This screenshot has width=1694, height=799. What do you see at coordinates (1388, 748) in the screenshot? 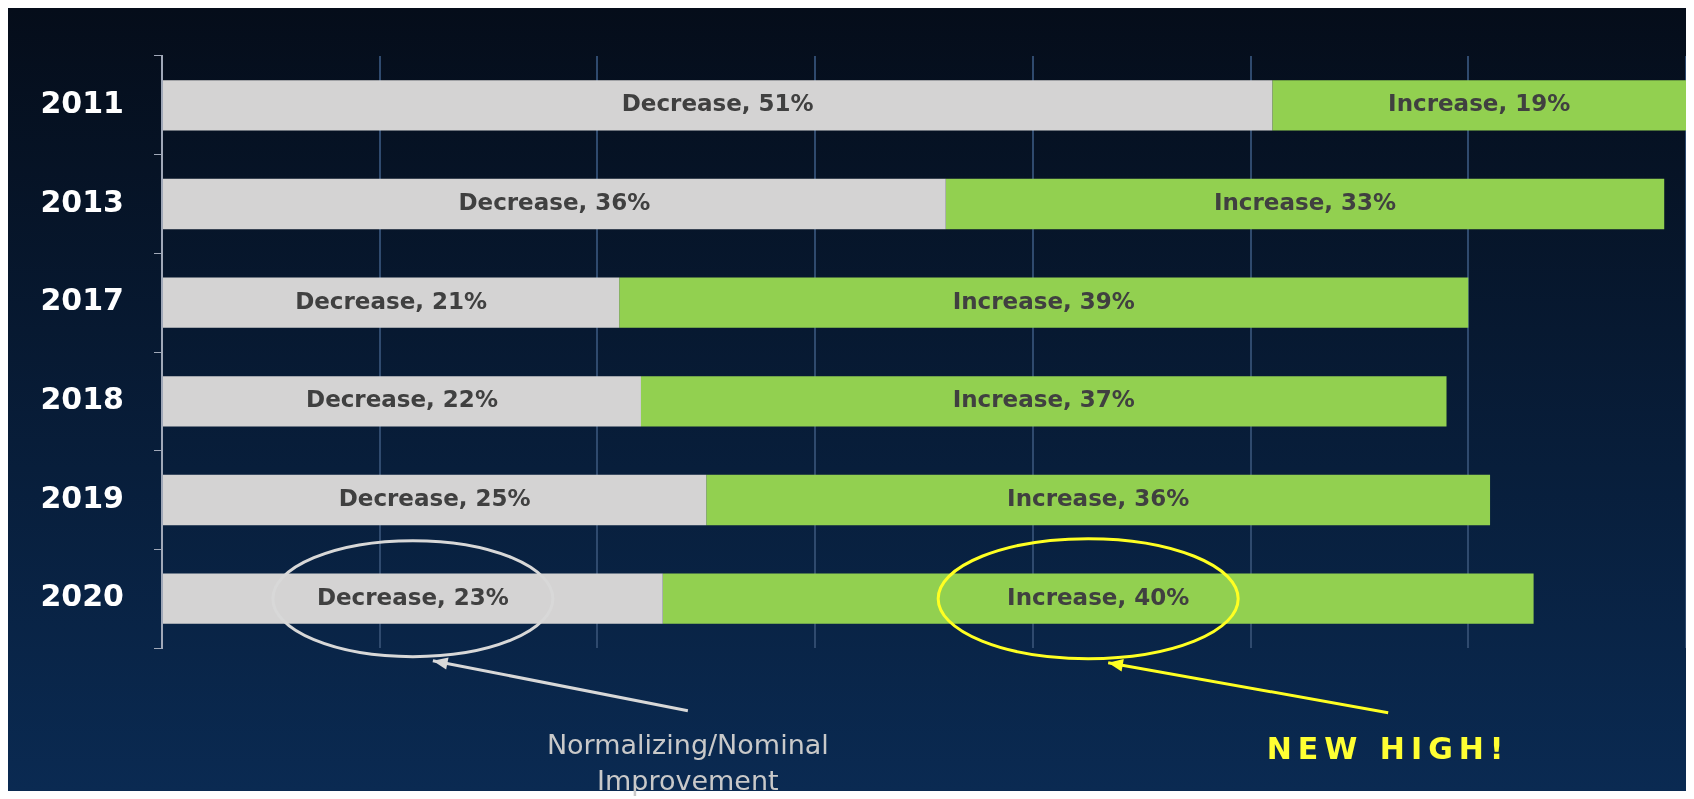
I see `text: NEW HIGH!` at bounding box center [1388, 748].